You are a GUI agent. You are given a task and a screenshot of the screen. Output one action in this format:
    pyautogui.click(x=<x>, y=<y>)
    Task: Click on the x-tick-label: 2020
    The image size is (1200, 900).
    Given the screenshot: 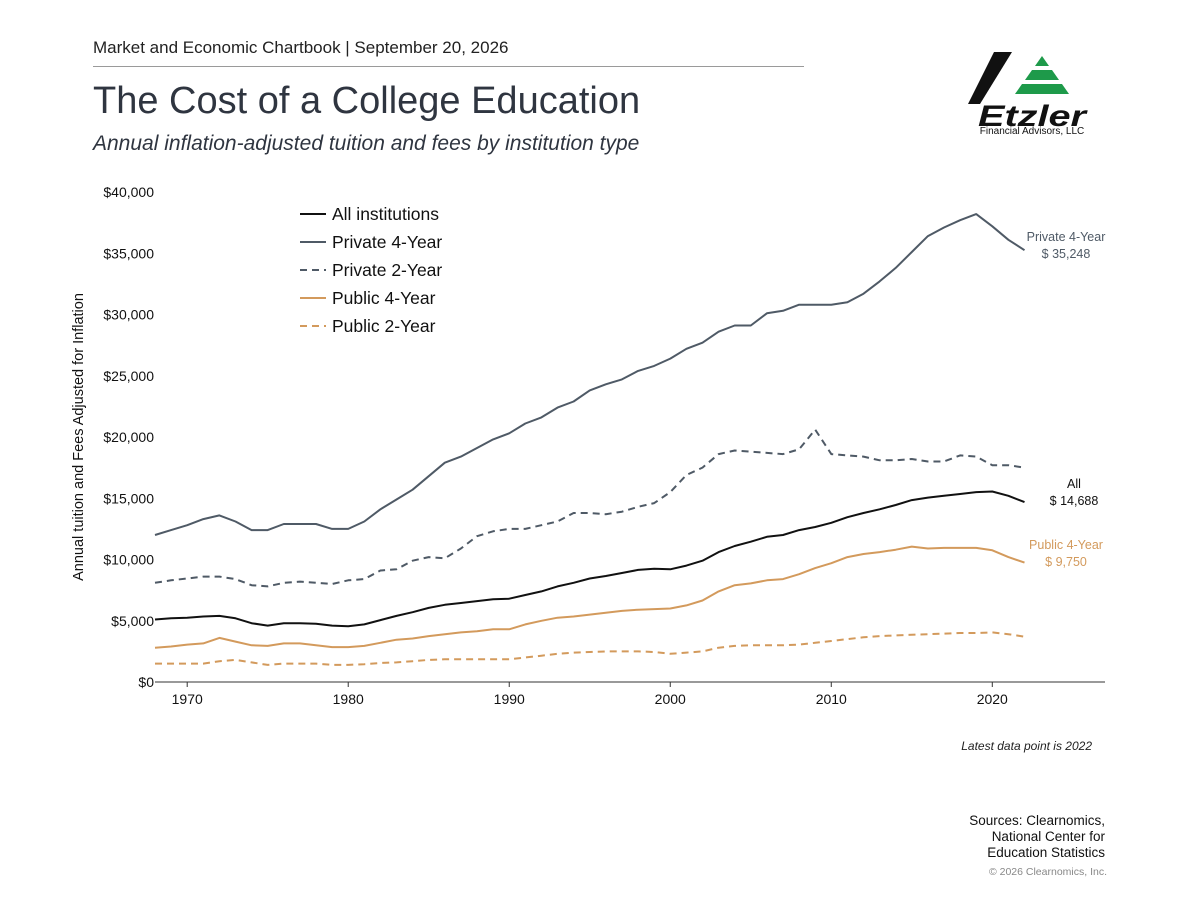 What is the action you would take?
    pyautogui.click(x=992, y=699)
    